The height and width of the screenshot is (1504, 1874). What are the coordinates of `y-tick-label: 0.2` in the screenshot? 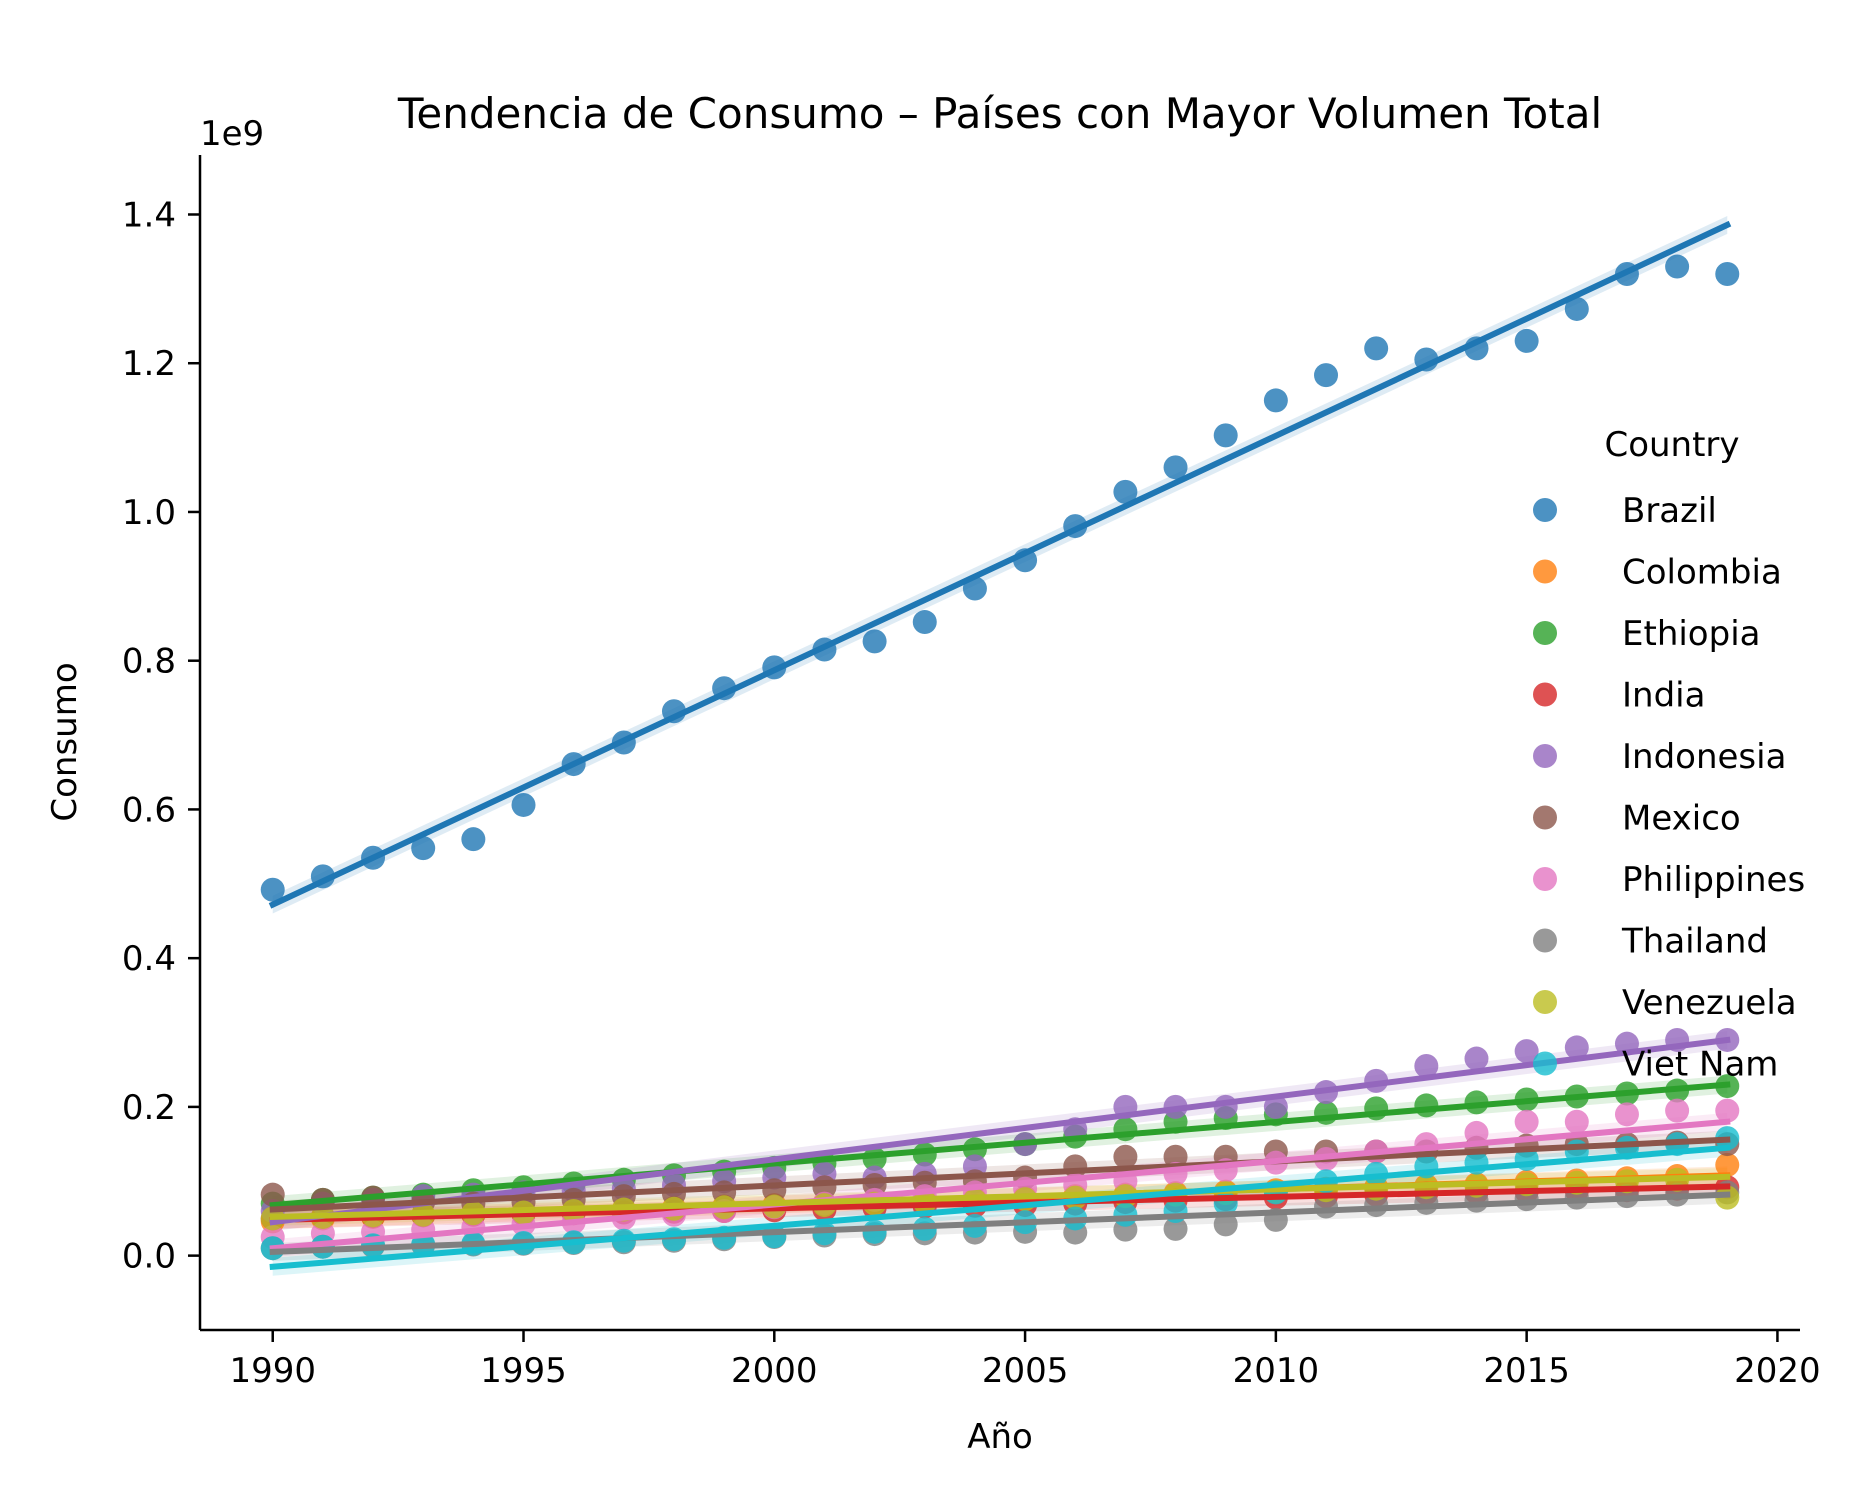 It's located at (149, 1108).